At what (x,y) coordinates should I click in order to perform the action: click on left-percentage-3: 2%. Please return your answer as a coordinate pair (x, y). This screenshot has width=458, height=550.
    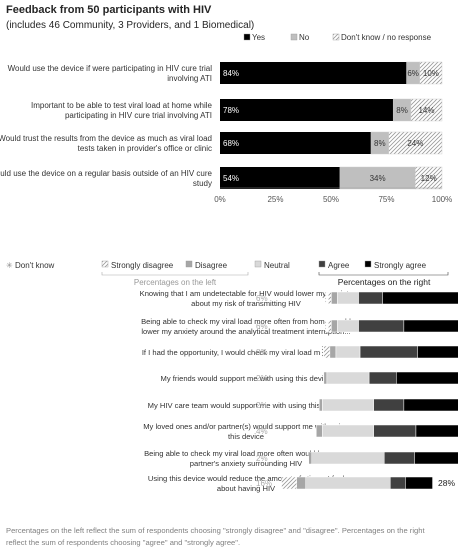
    Looking at the image, I should click on (262, 378).